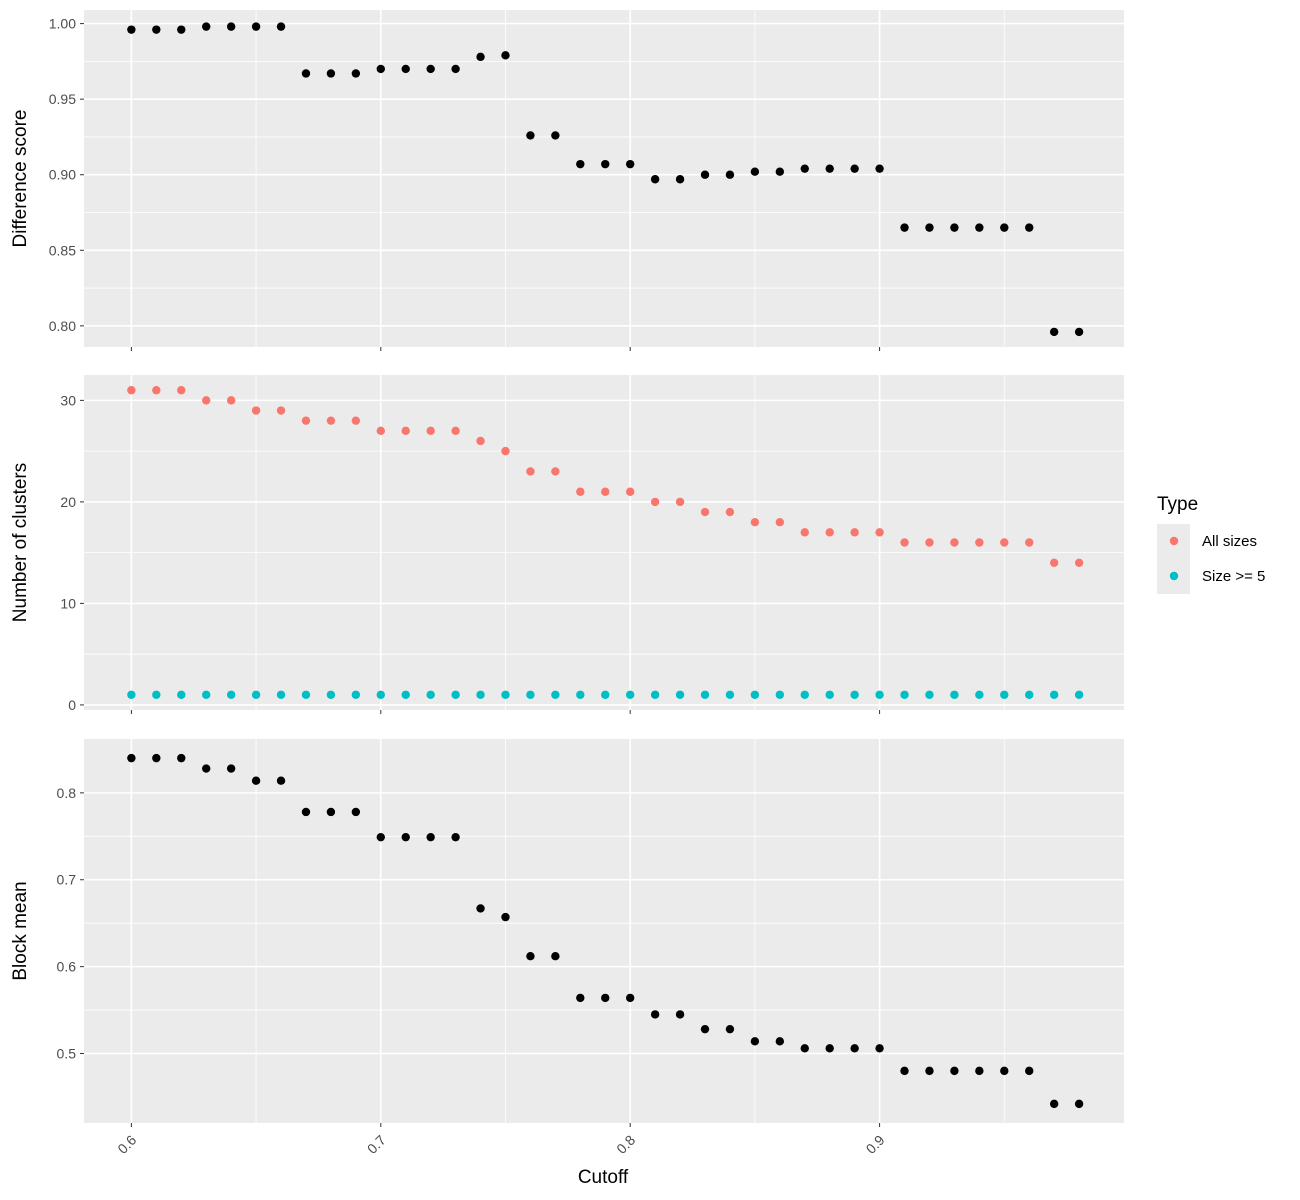 The width and height of the screenshot is (1300, 1200). What do you see at coordinates (62, 250) in the screenshot?
I see `y-tick-label: 0.85` at bounding box center [62, 250].